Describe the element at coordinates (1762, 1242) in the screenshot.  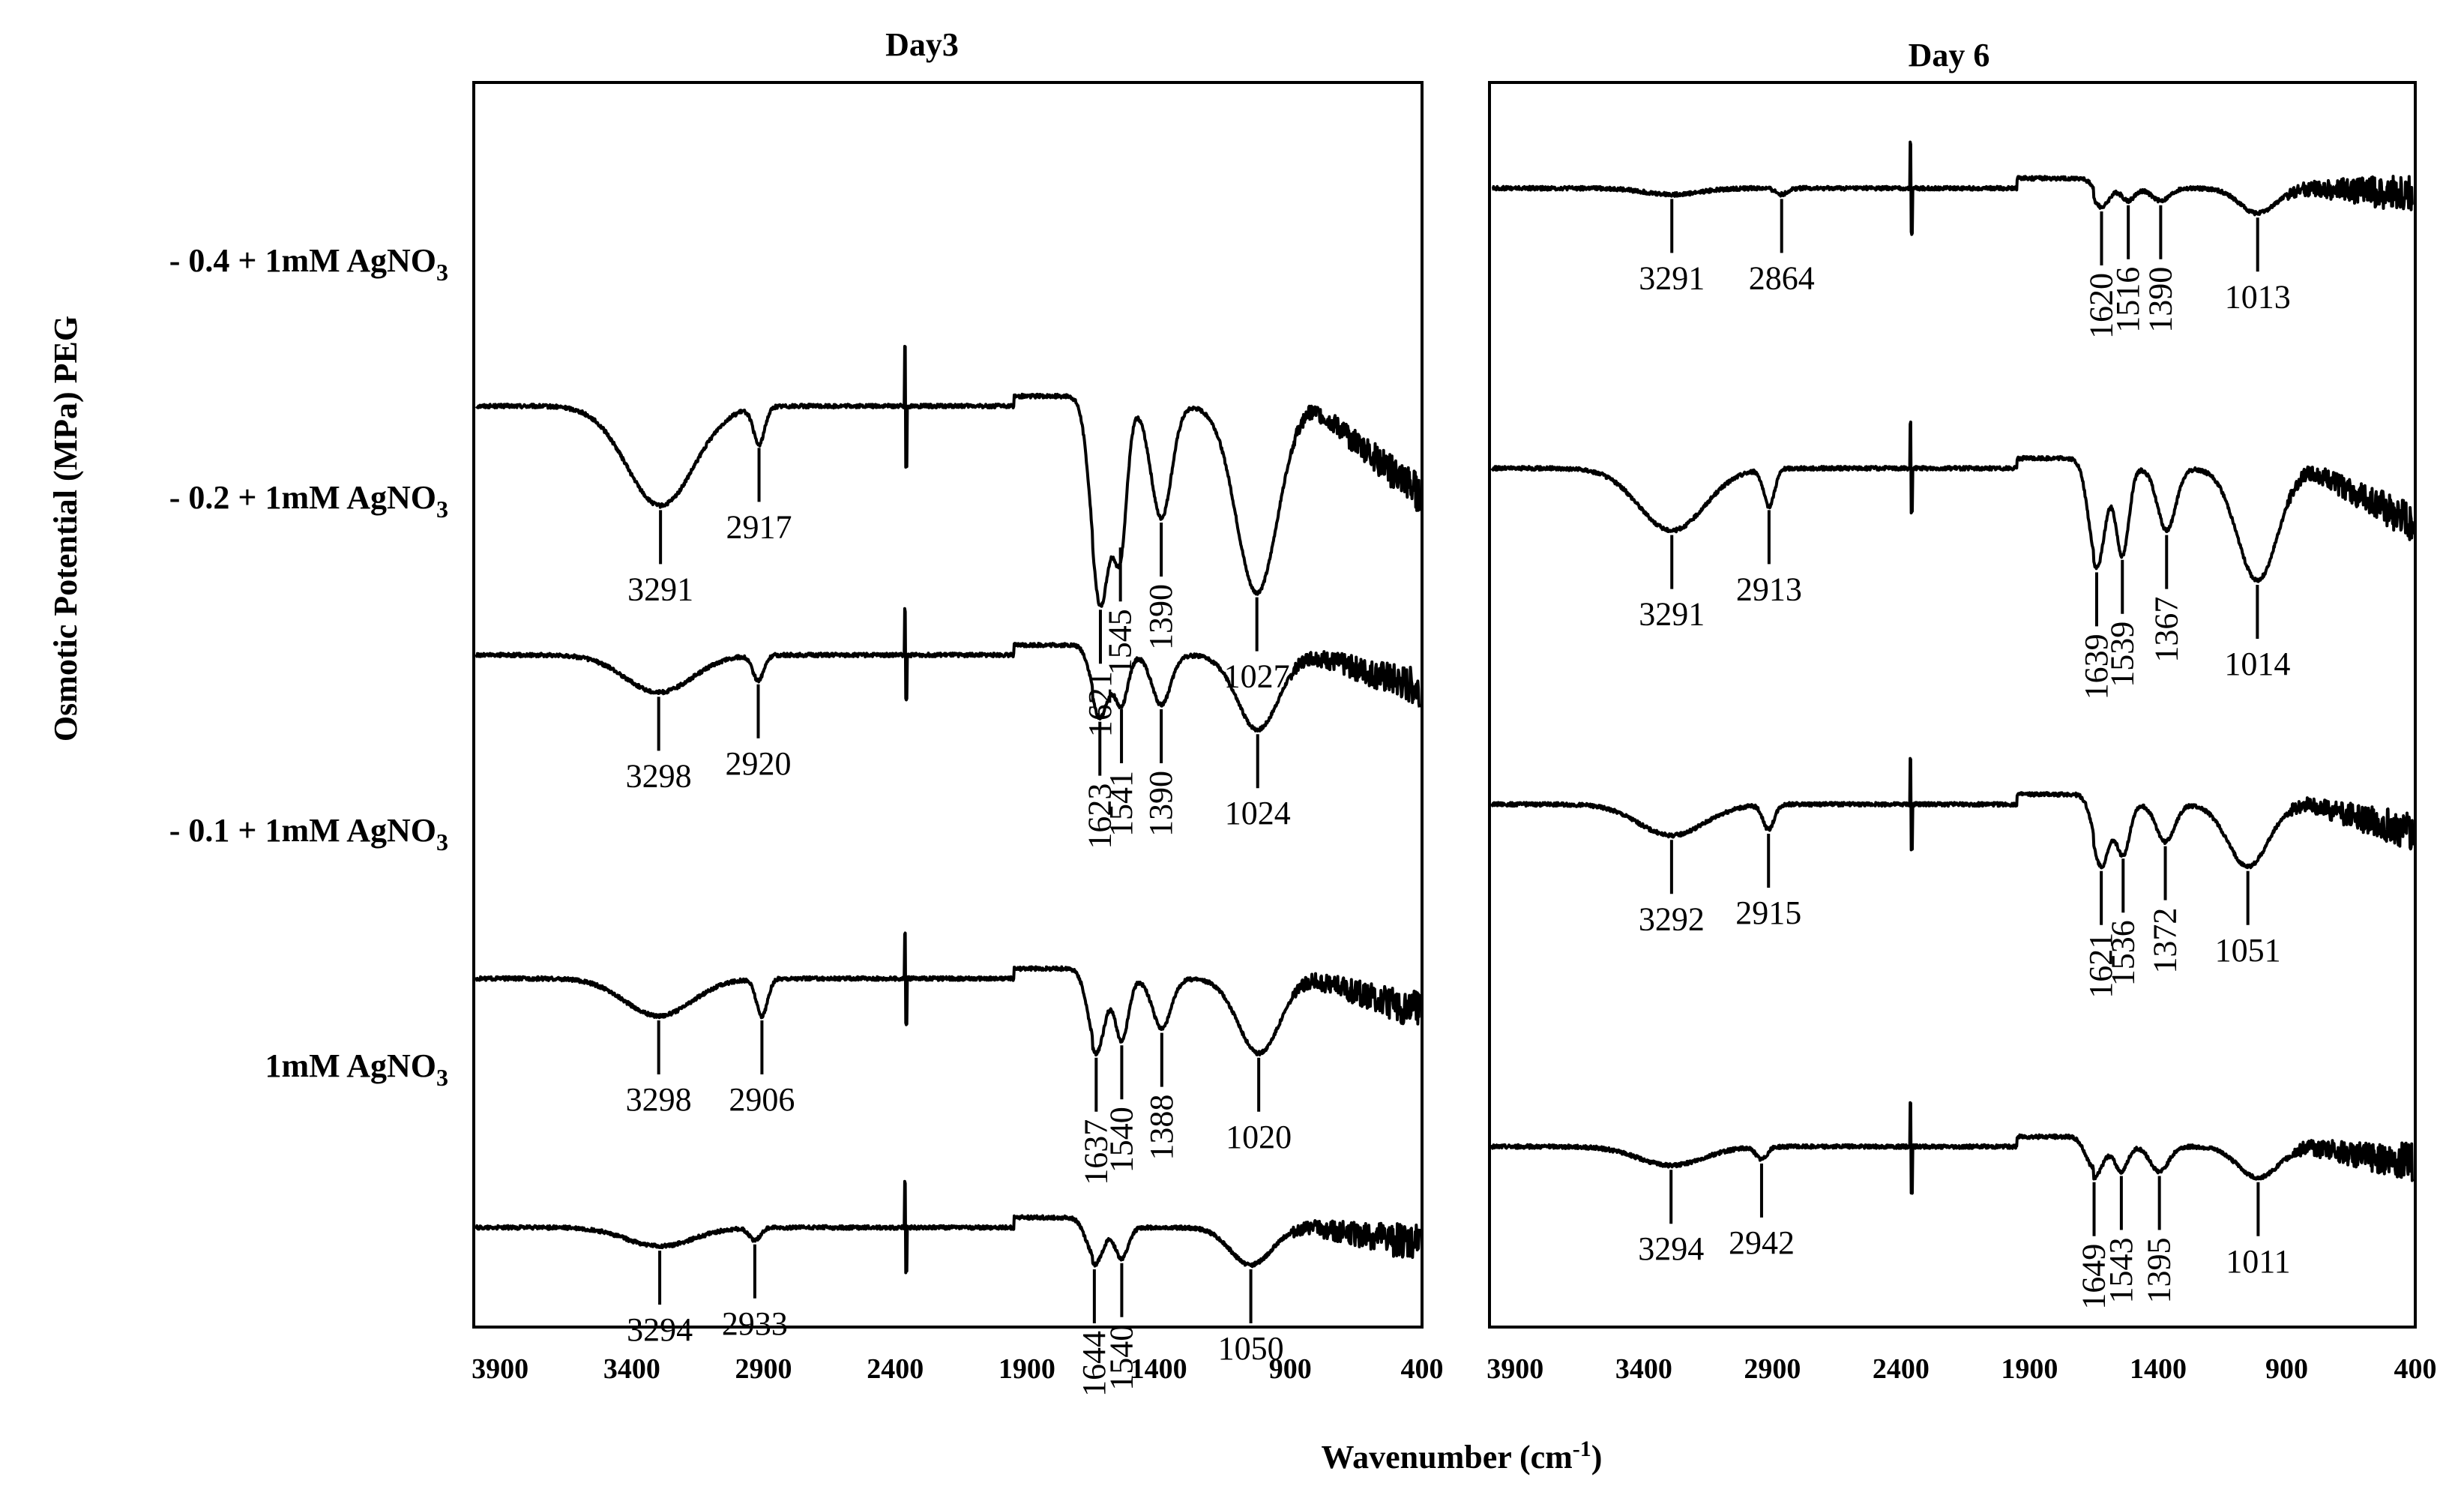
I see `peak-label-2942: 2942` at that location.